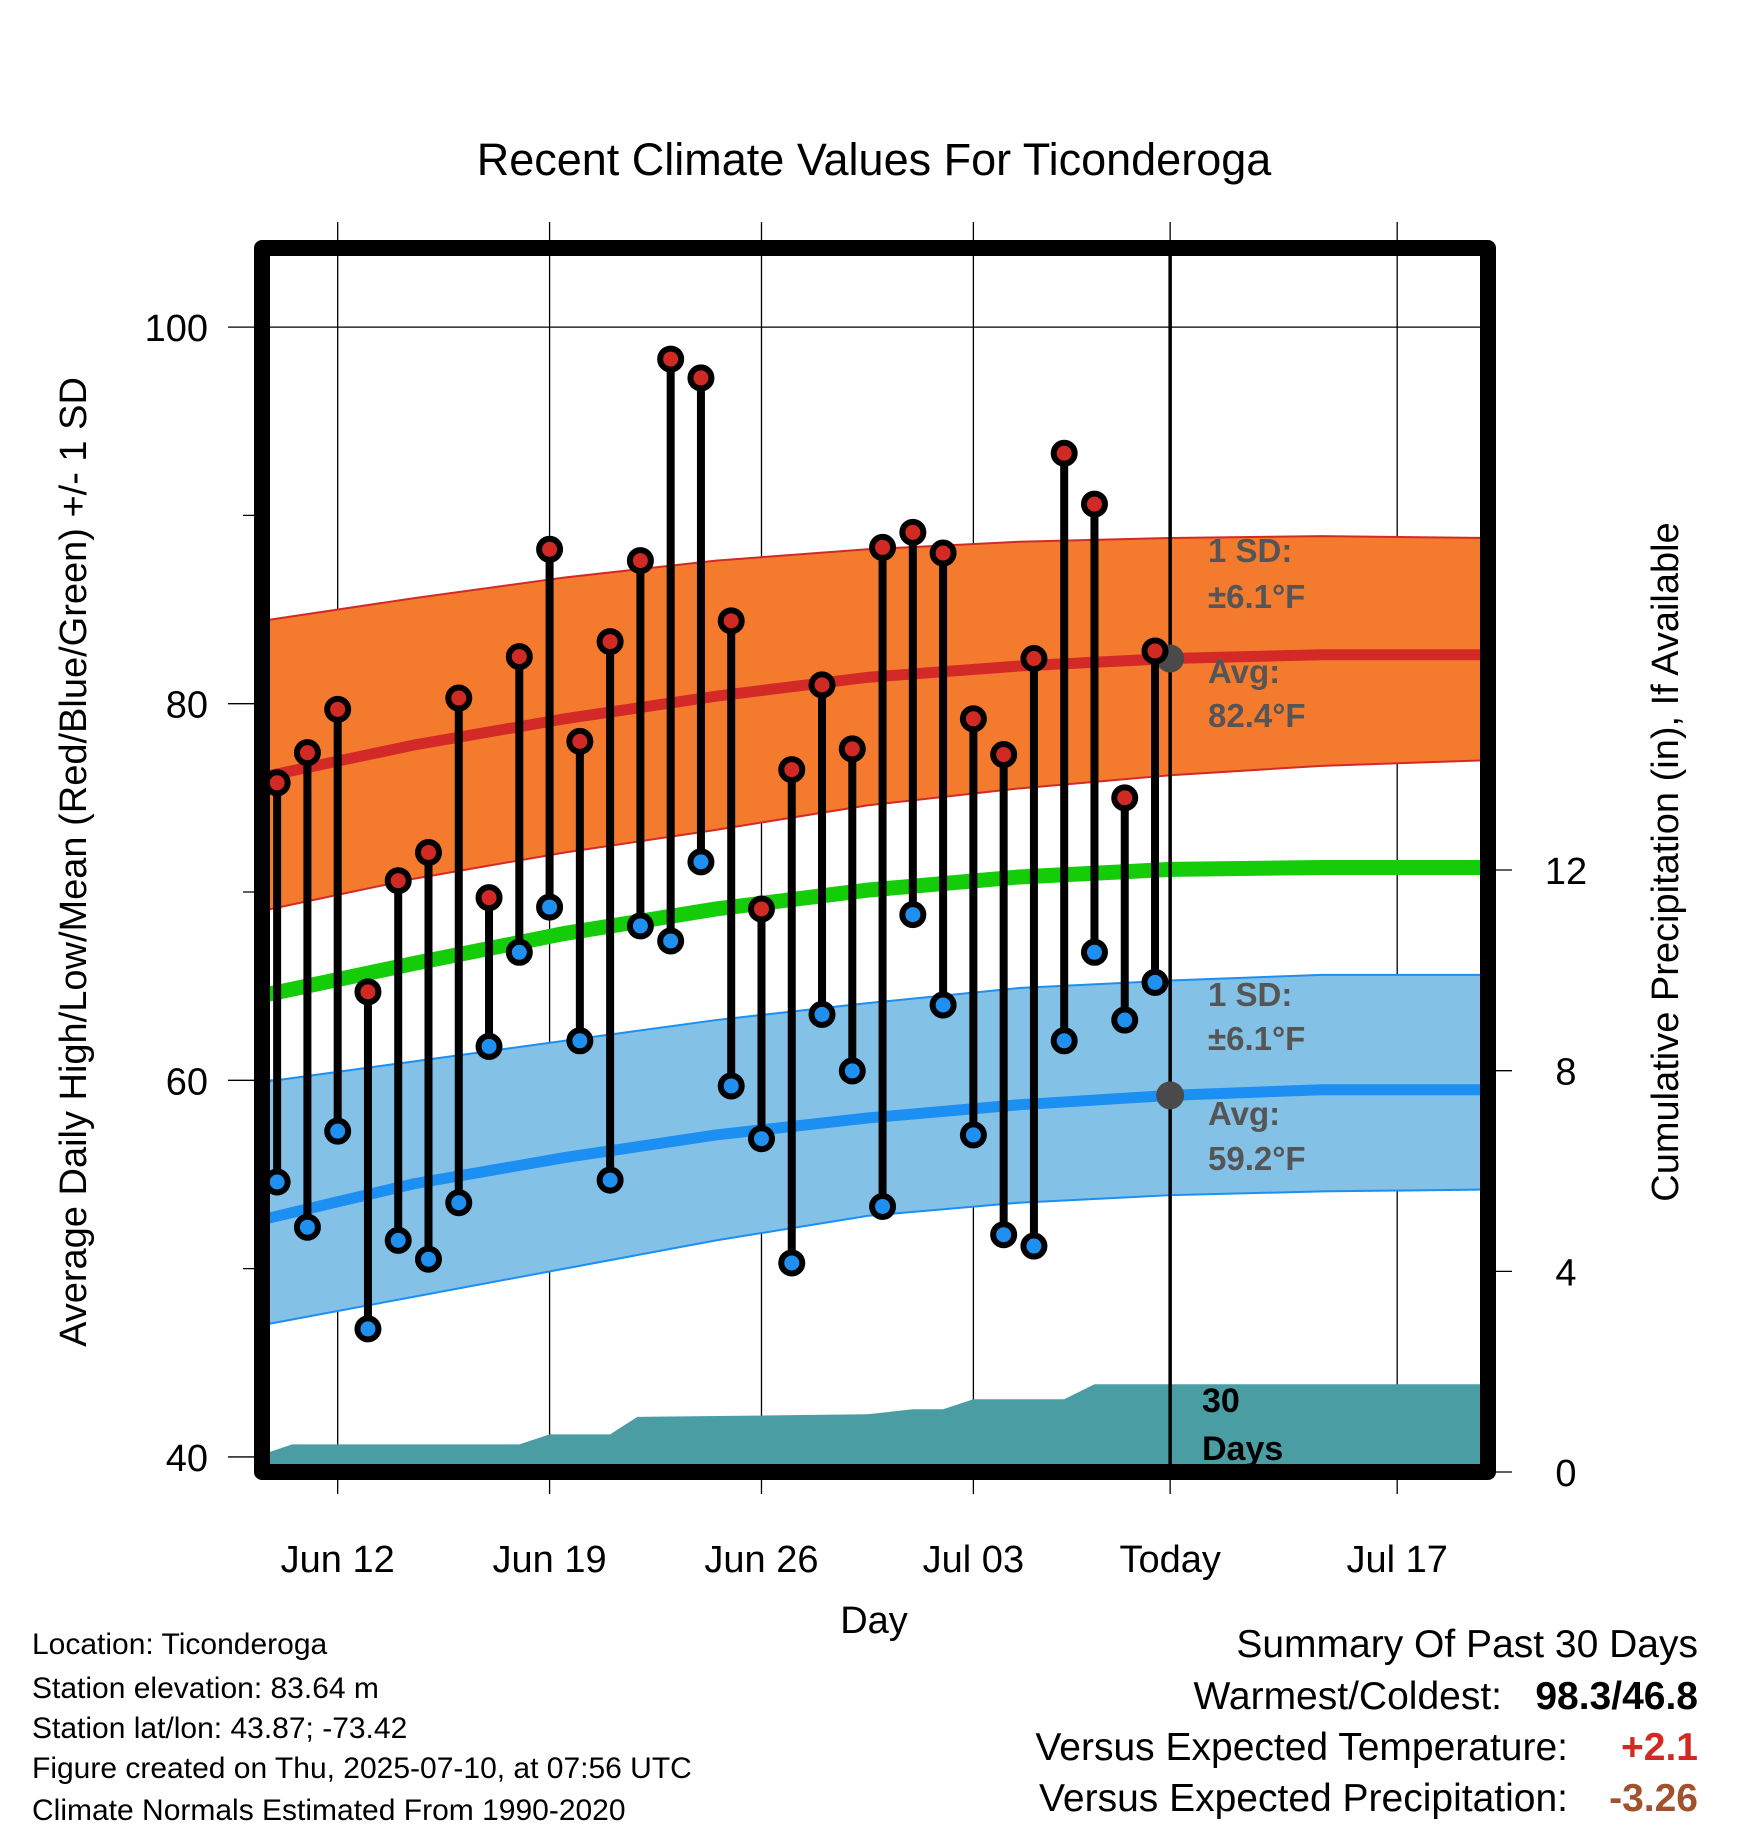 Image resolution: width=1748 pixels, height=1828 pixels. Describe the element at coordinates (1616, 1696) in the screenshot. I see `warmest-coldest-value: 98.3/46.8` at that location.